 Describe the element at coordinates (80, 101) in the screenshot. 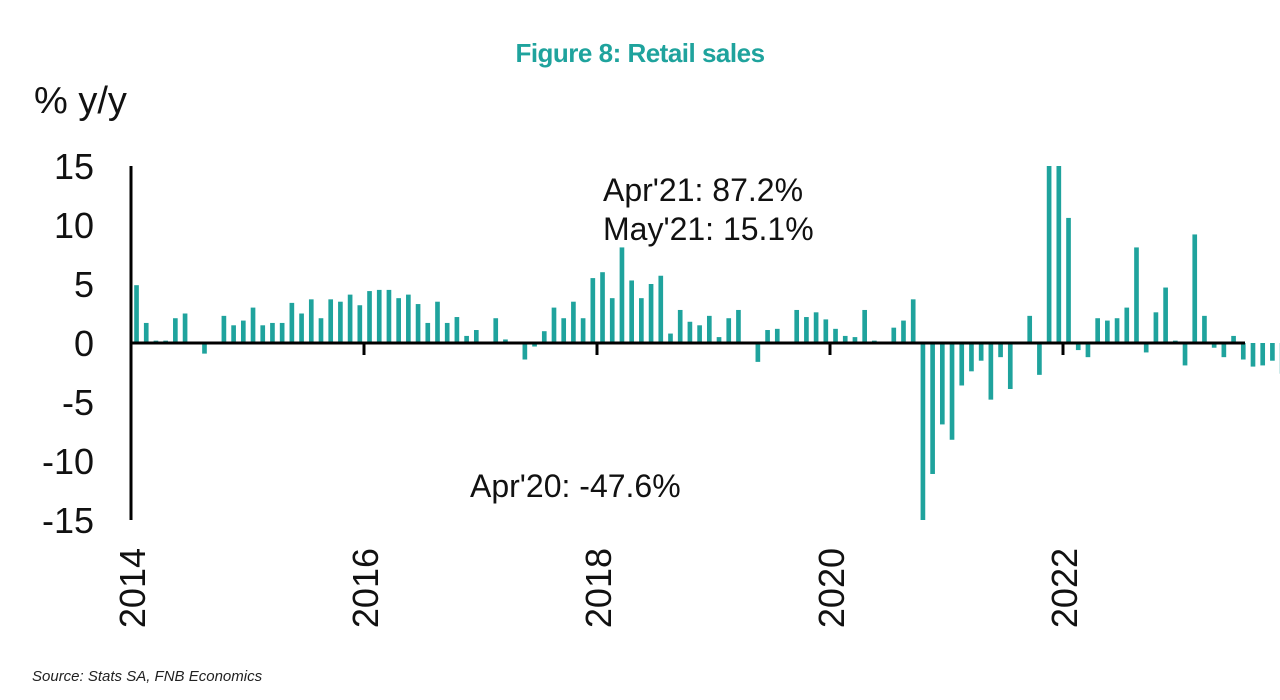

I see `y-axis-unit-label: % y/y` at that location.